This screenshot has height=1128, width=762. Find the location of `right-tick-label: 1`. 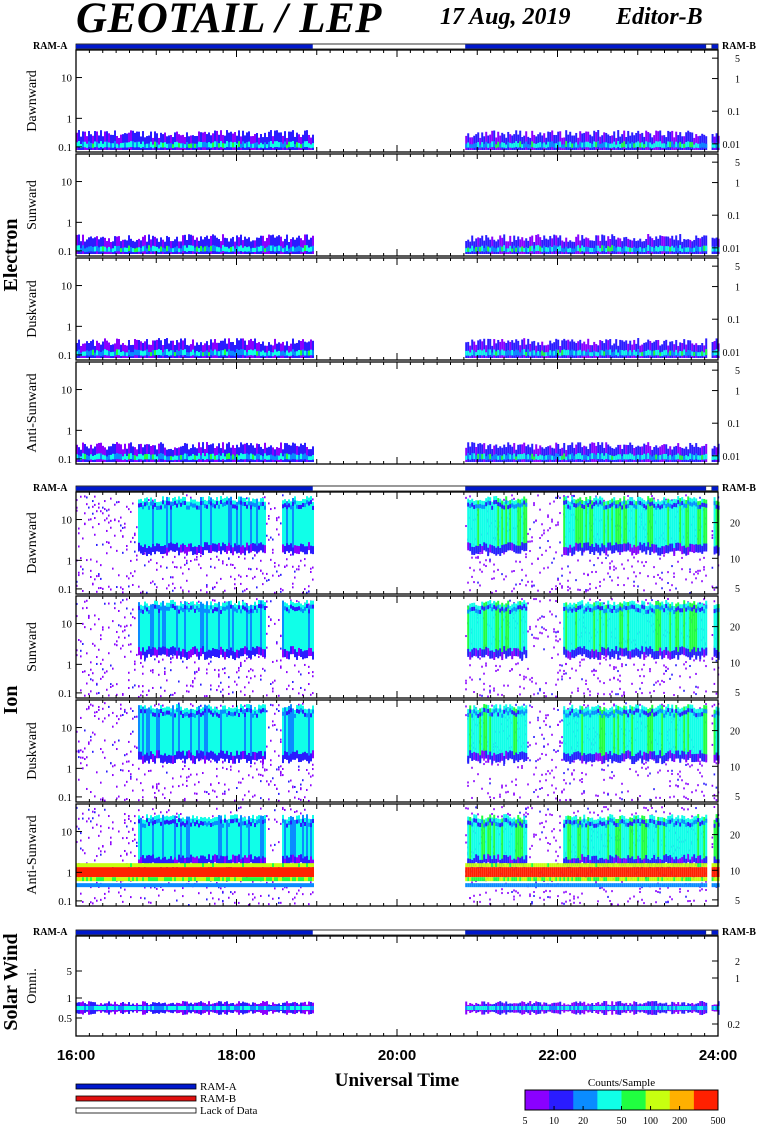

right-tick-label: 1 is located at coordinates (737, 80).